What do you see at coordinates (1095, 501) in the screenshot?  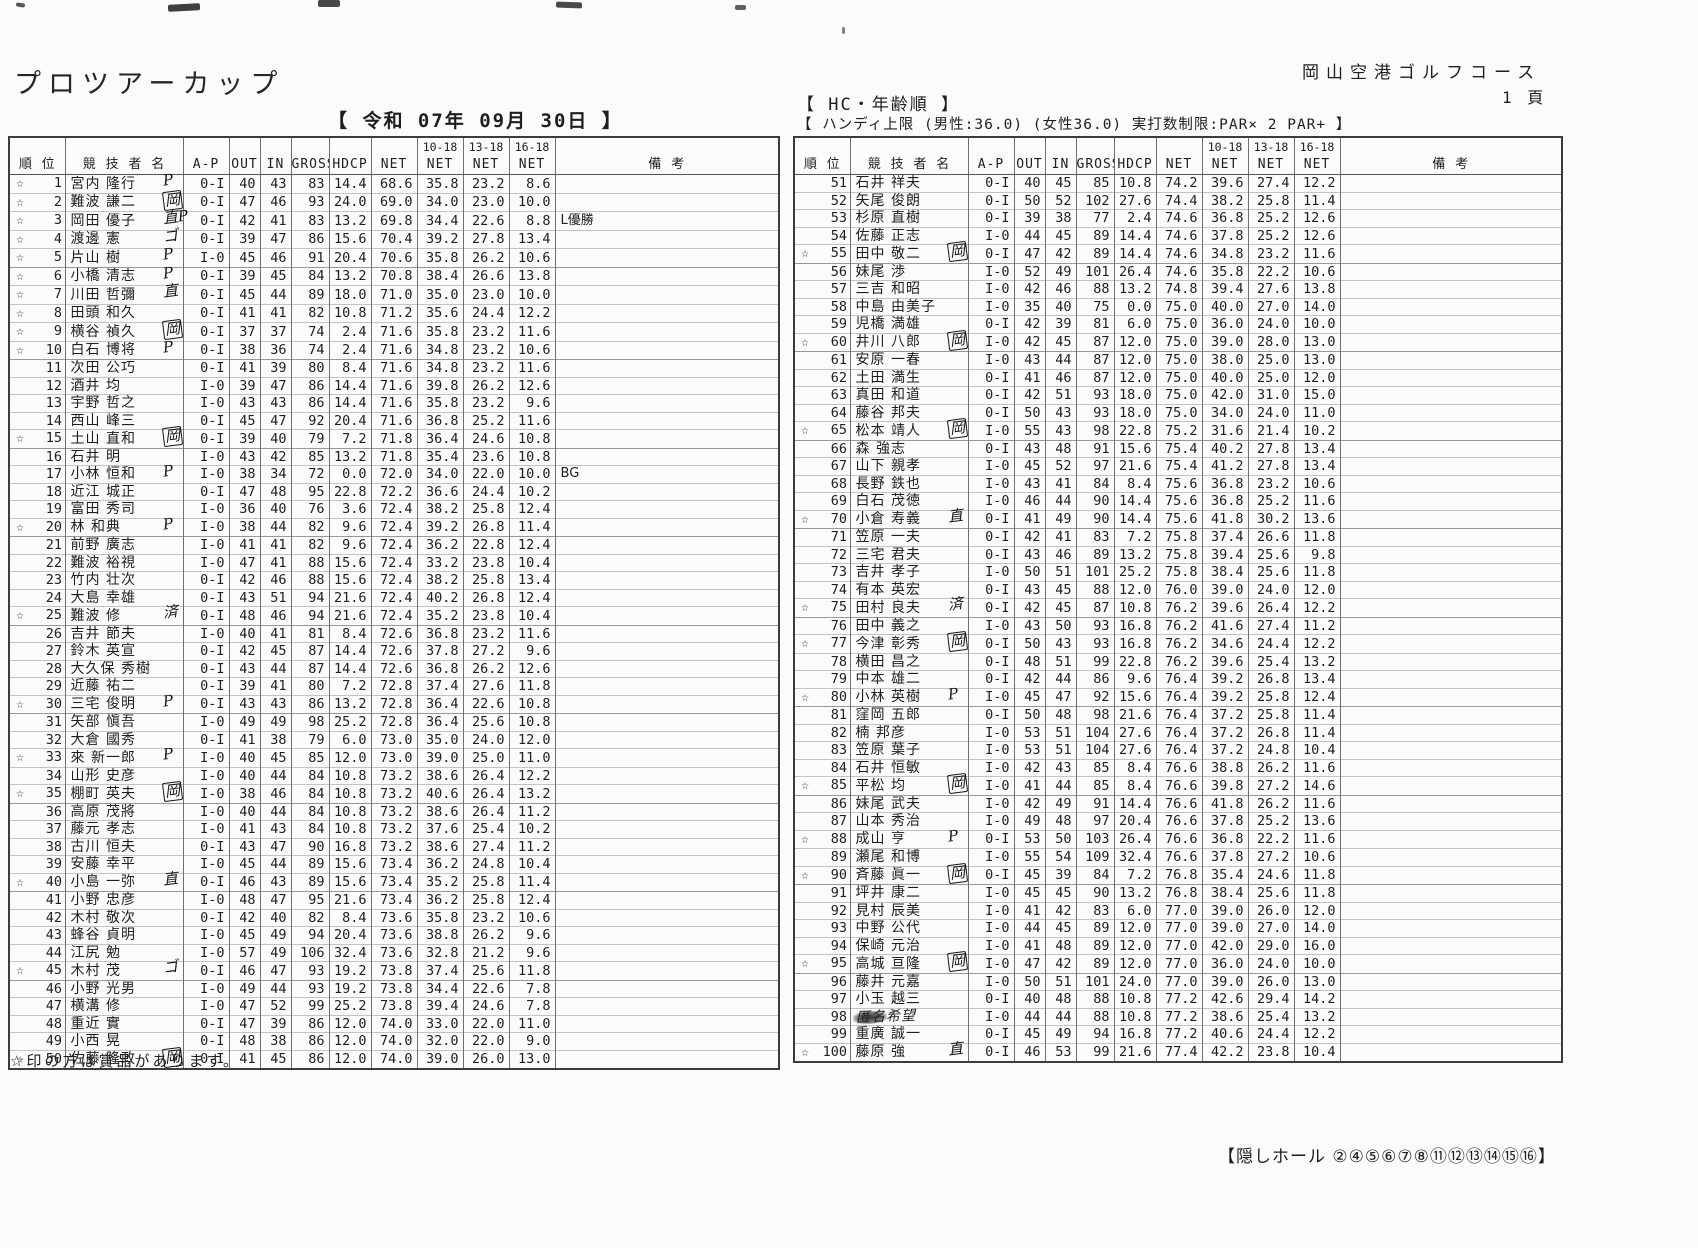 I see `gross-score: 90` at bounding box center [1095, 501].